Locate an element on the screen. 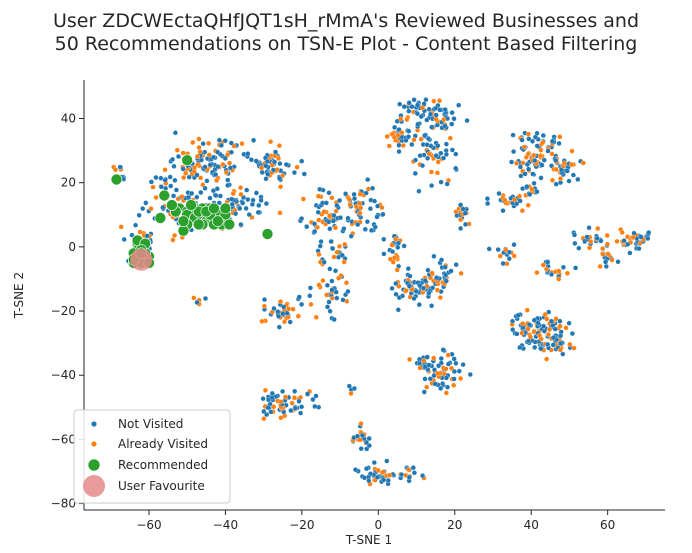 The height and width of the screenshot is (553, 692). recommended-point is located at coordinates (172, 205).